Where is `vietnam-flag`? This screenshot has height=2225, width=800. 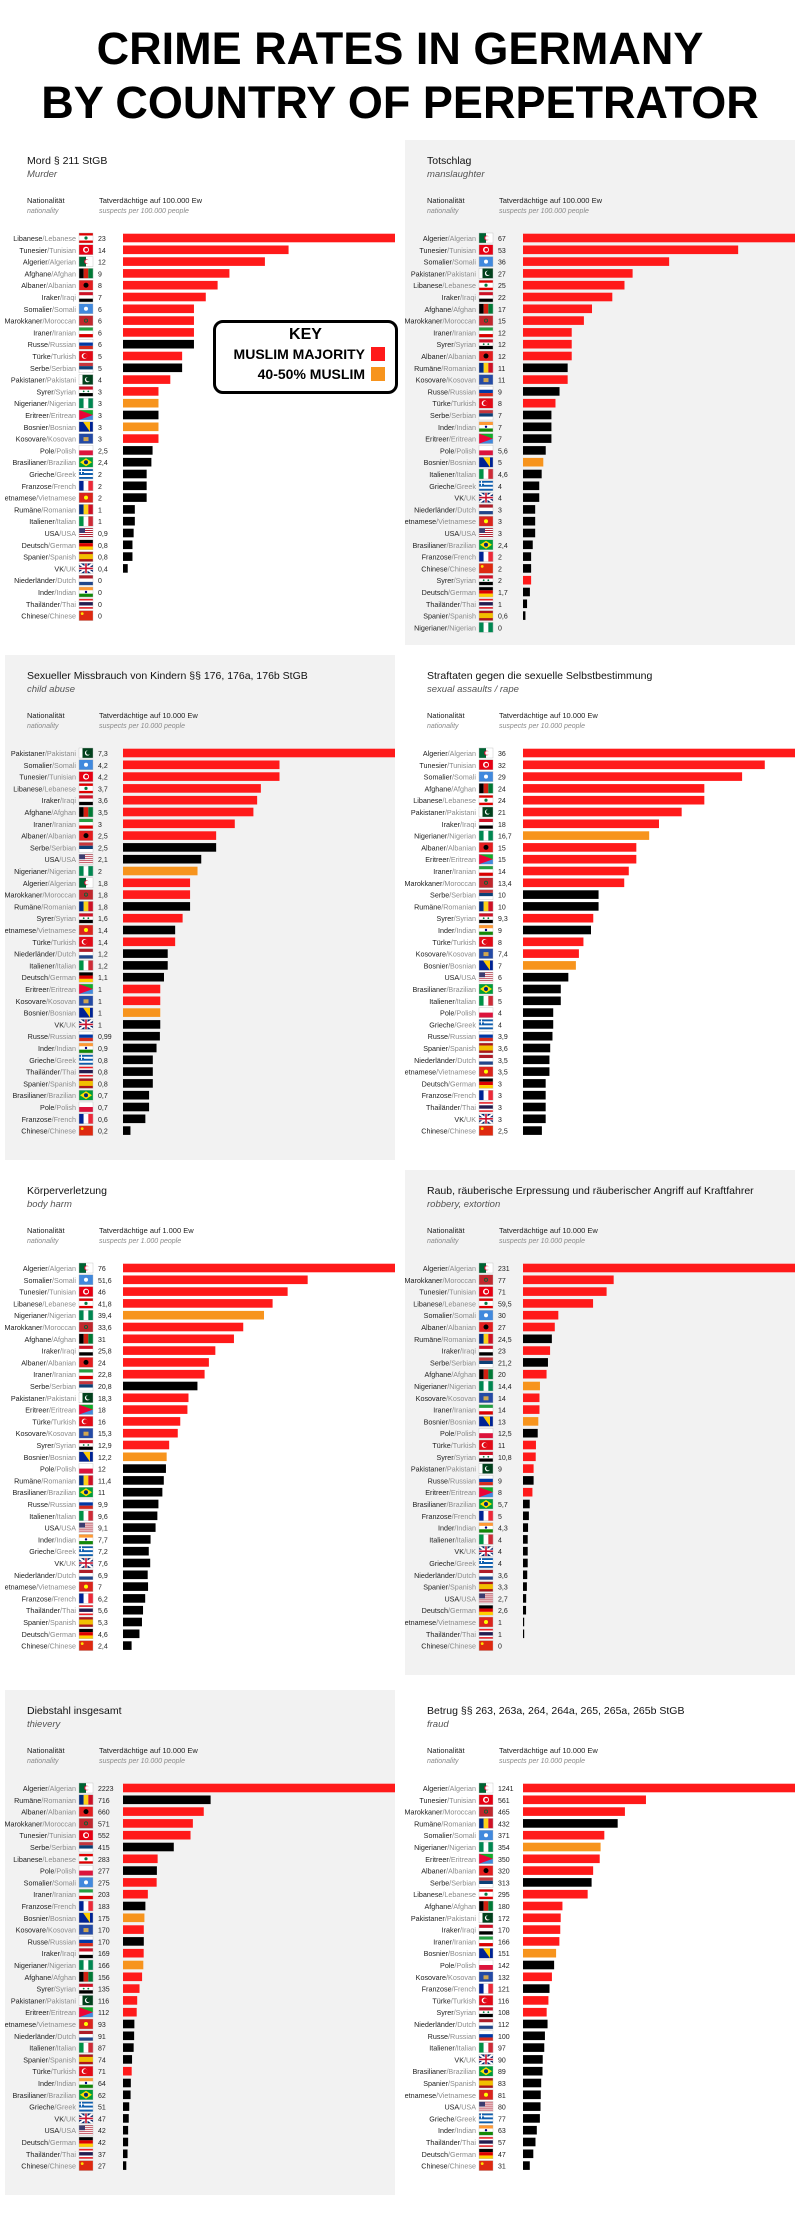
vietnam-flag is located at coordinates (486, 1071).